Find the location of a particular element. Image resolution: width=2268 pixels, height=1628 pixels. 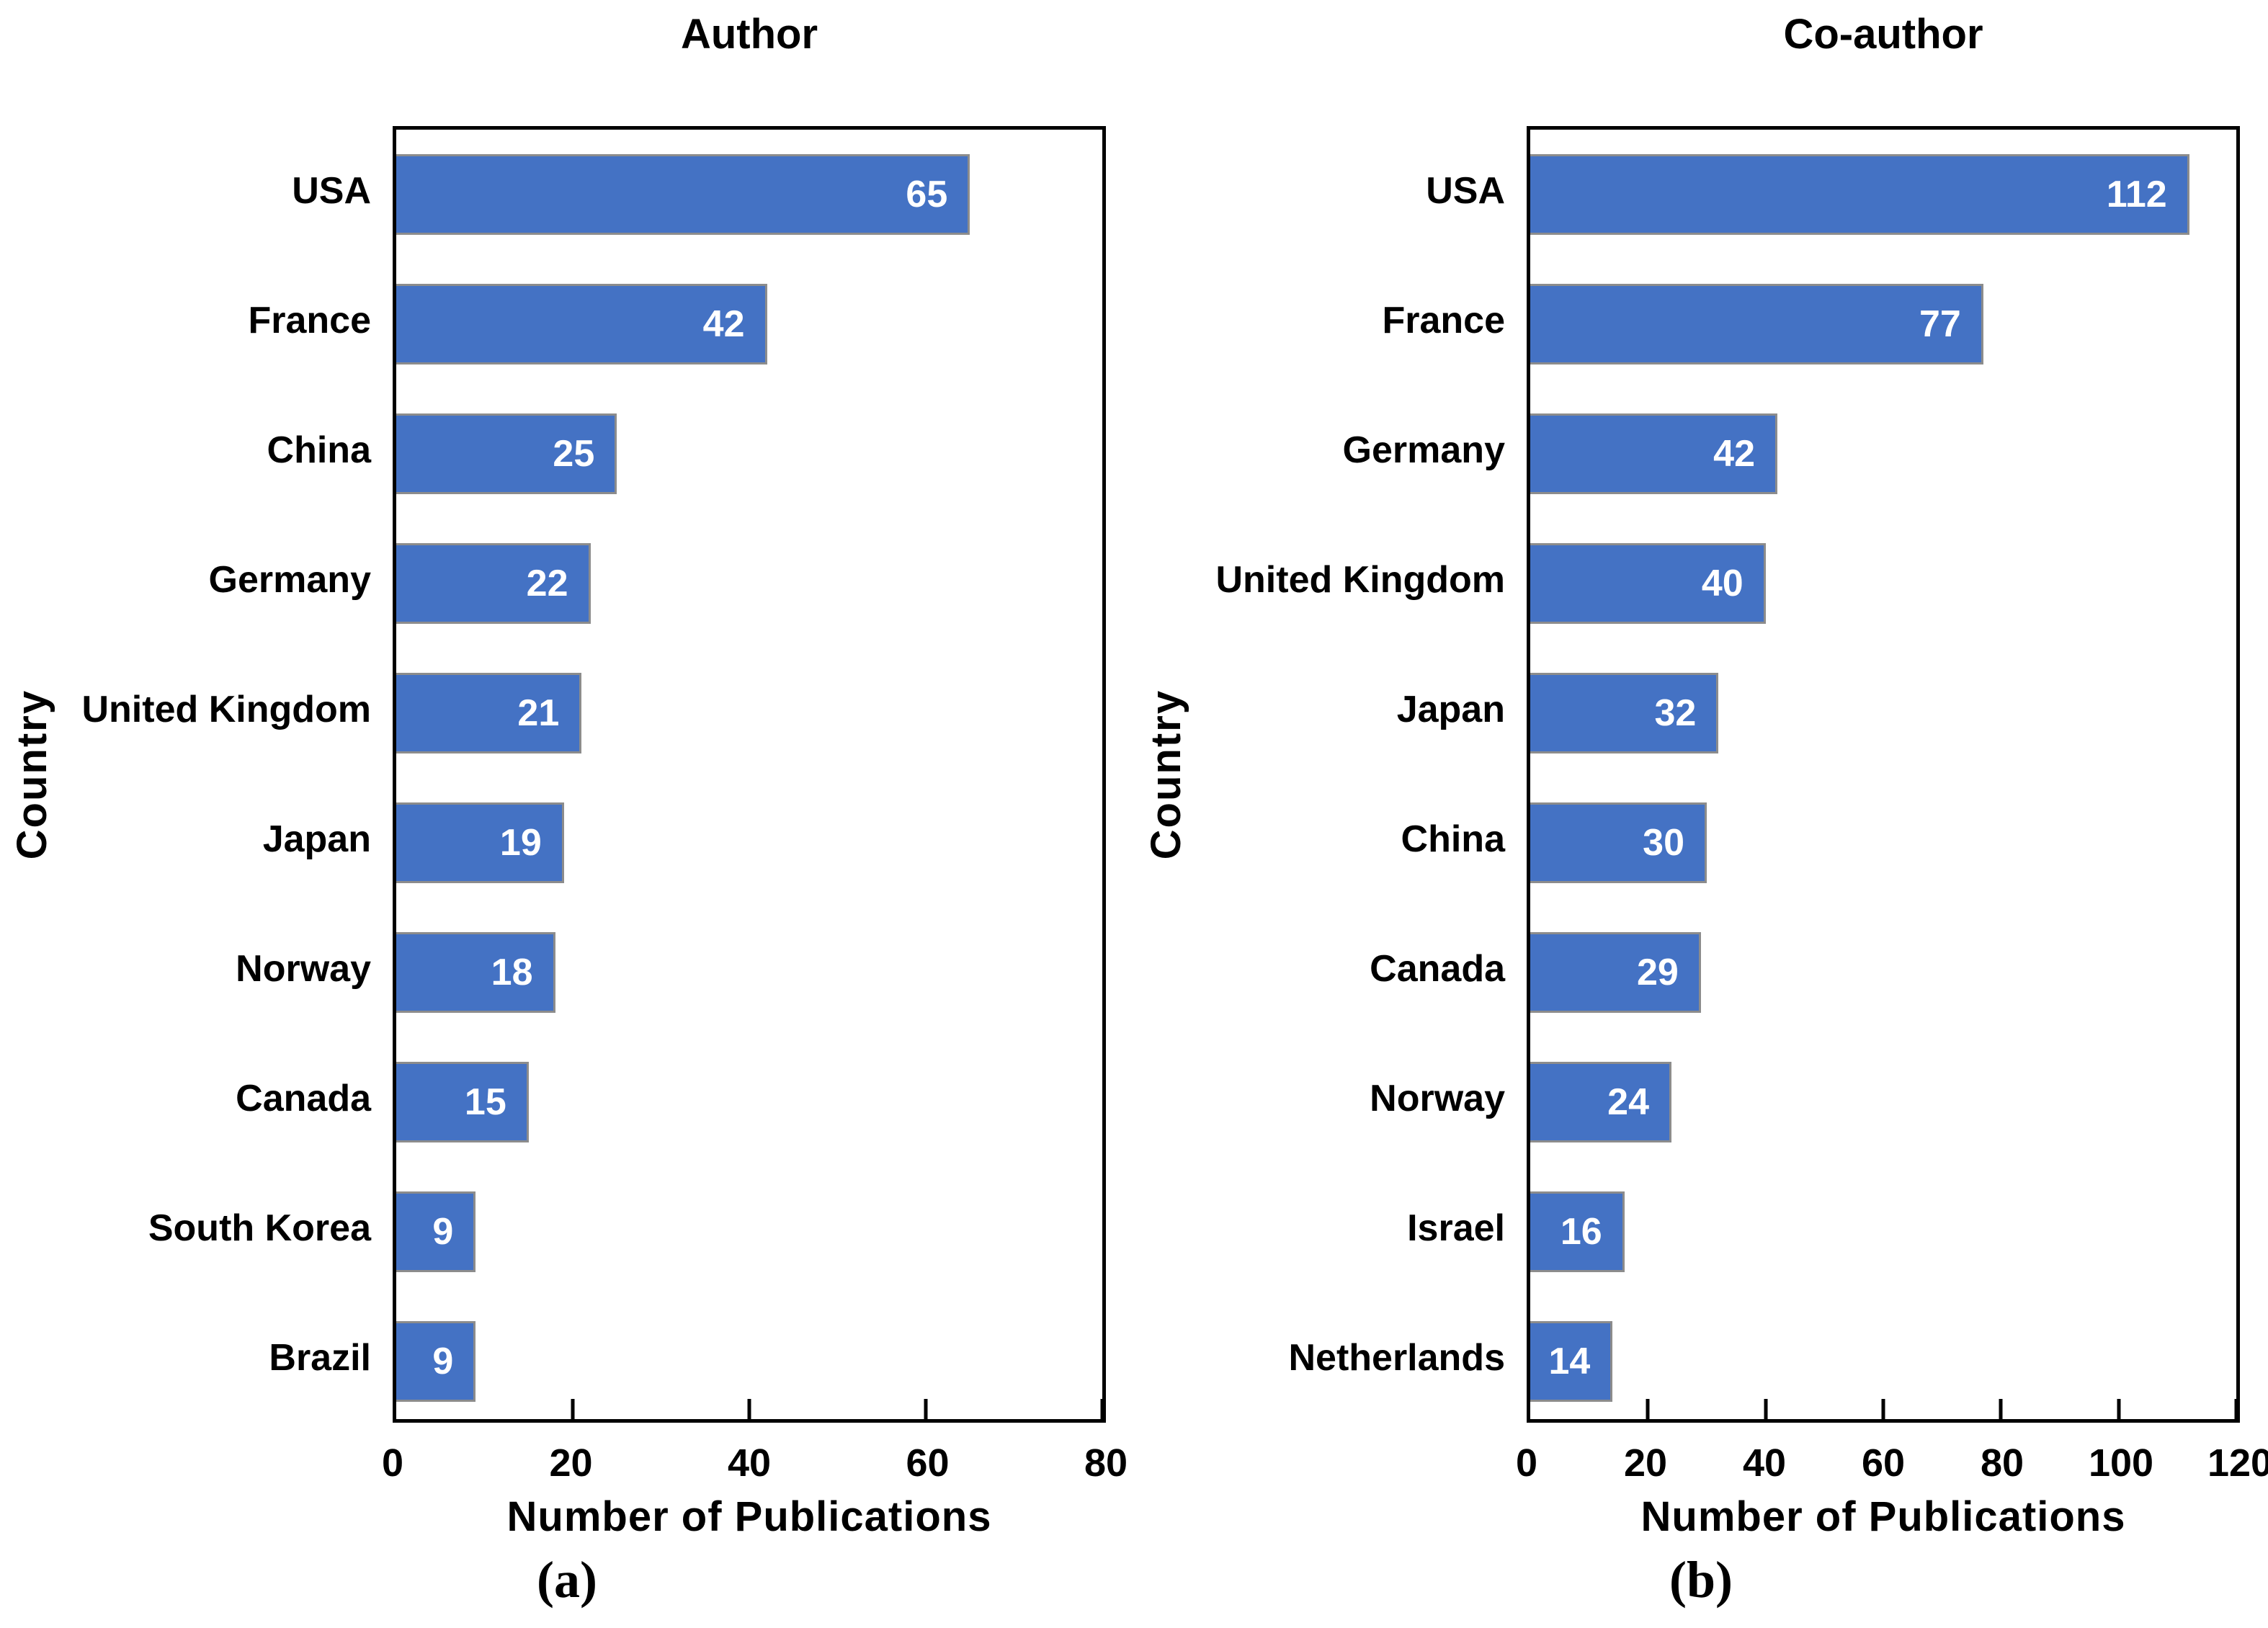

bar-value: 40 is located at coordinates (1723, 583).